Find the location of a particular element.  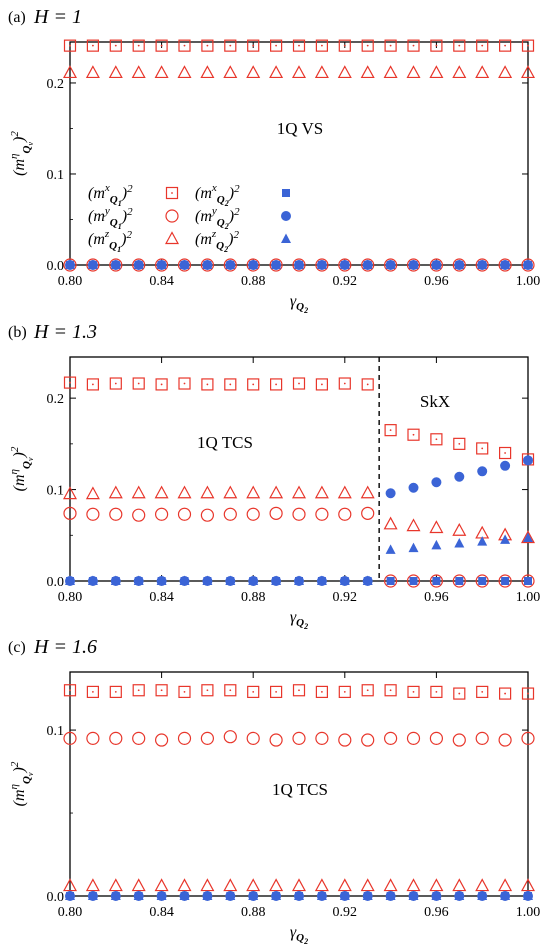

x-axis-label: γQ2 is located at coordinates (299, 304).